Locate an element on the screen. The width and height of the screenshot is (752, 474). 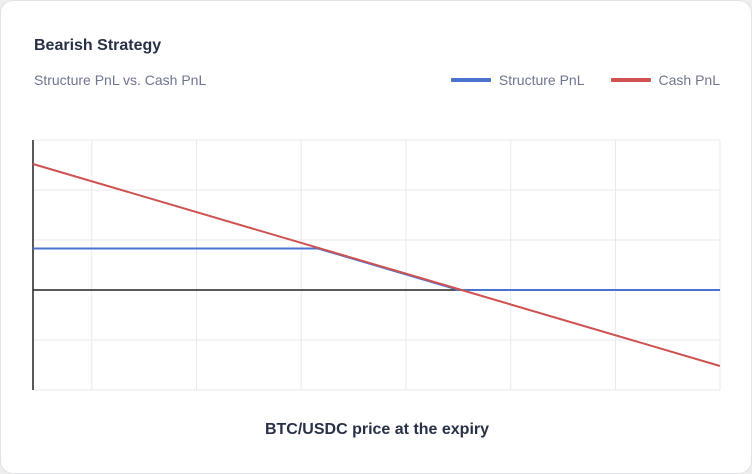
legend-swatch-cash-pnl is located at coordinates (630, 80).